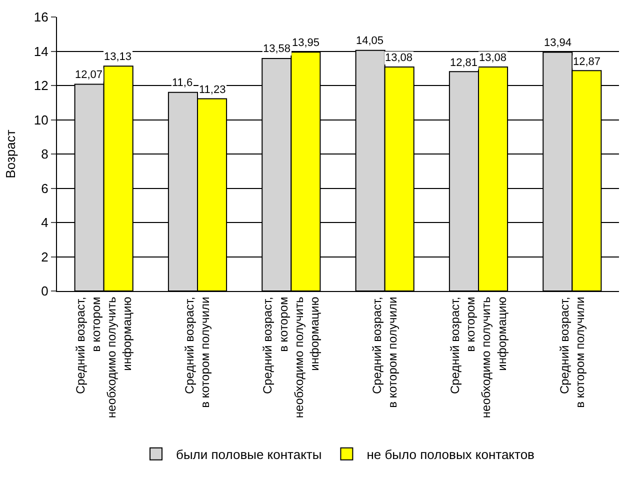 Image resolution: width=629 pixels, height=479 pixels. I want to click on data-label: 12,81, so click(464, 63).